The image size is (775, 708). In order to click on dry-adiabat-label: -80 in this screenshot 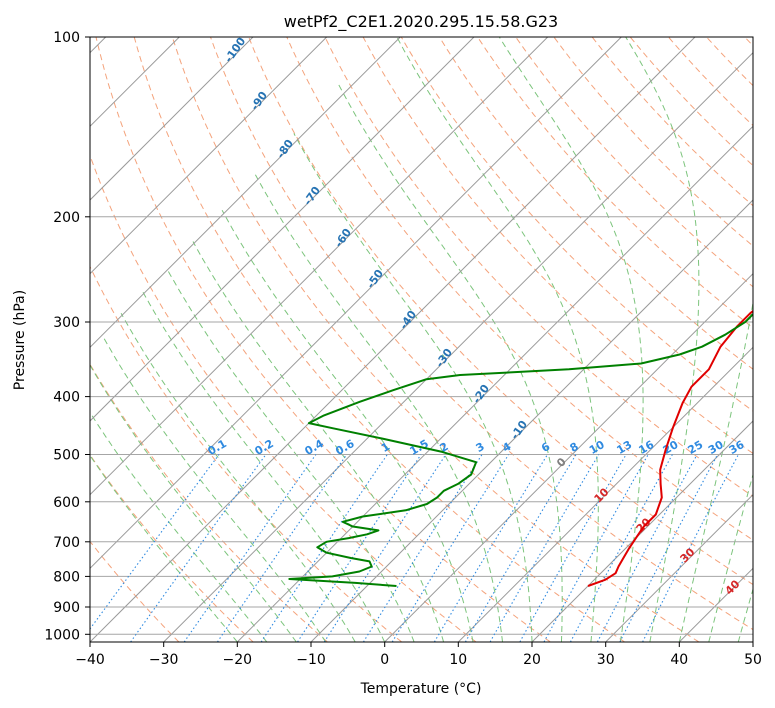, I will do `click(285, 149)`.